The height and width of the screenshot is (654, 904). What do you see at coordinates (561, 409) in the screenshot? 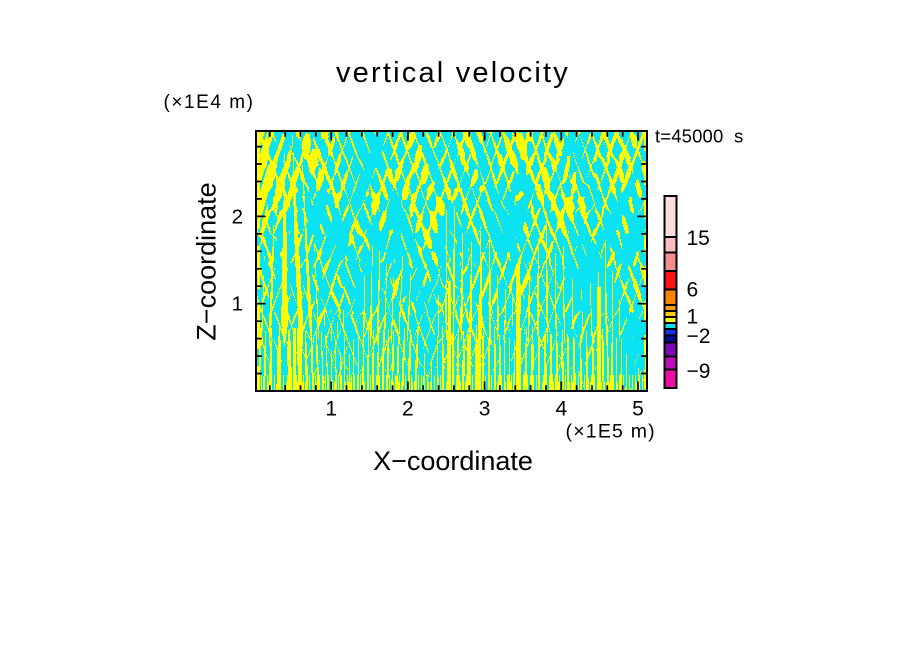
I see `svg-text: 4` at bounding box center [561, 409].